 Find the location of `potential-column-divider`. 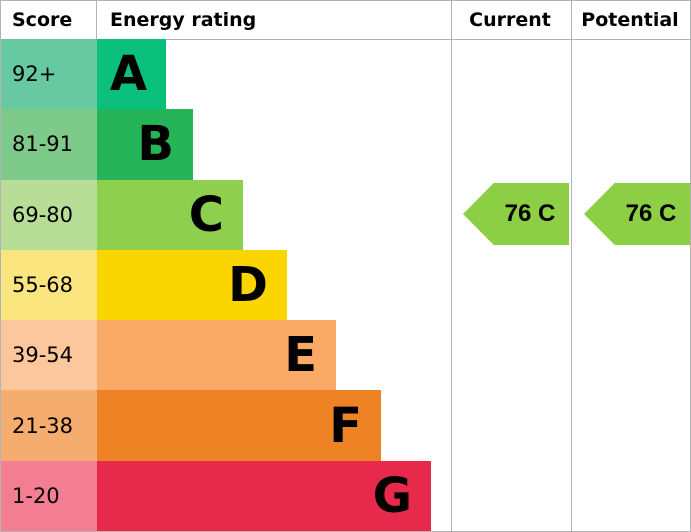

potential-column-divider is located at coordinates (571, 266).